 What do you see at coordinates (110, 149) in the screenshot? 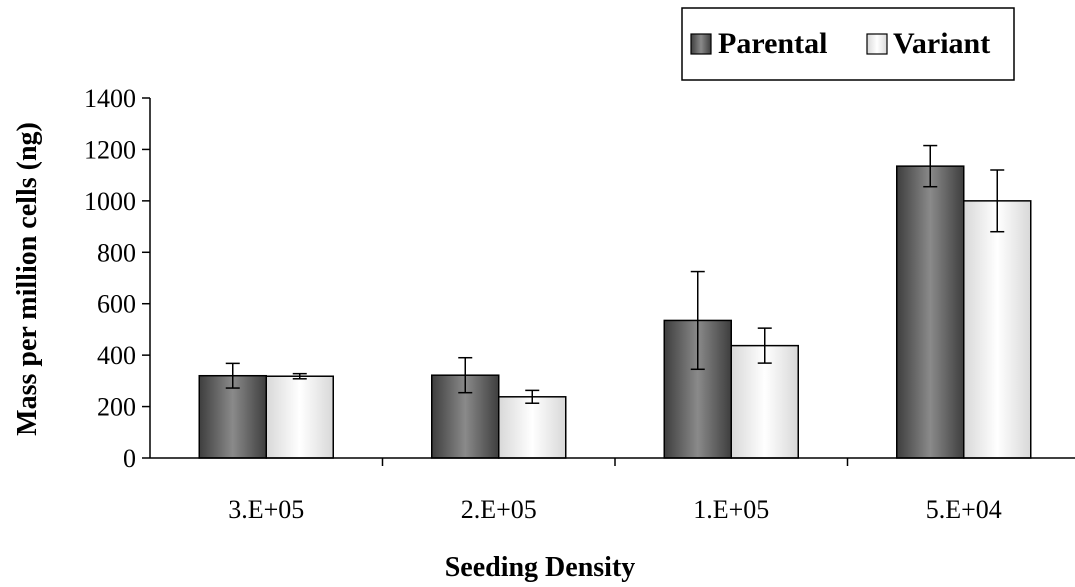
I see `y-tick-label: 1200` at bounding box center [110, 149].